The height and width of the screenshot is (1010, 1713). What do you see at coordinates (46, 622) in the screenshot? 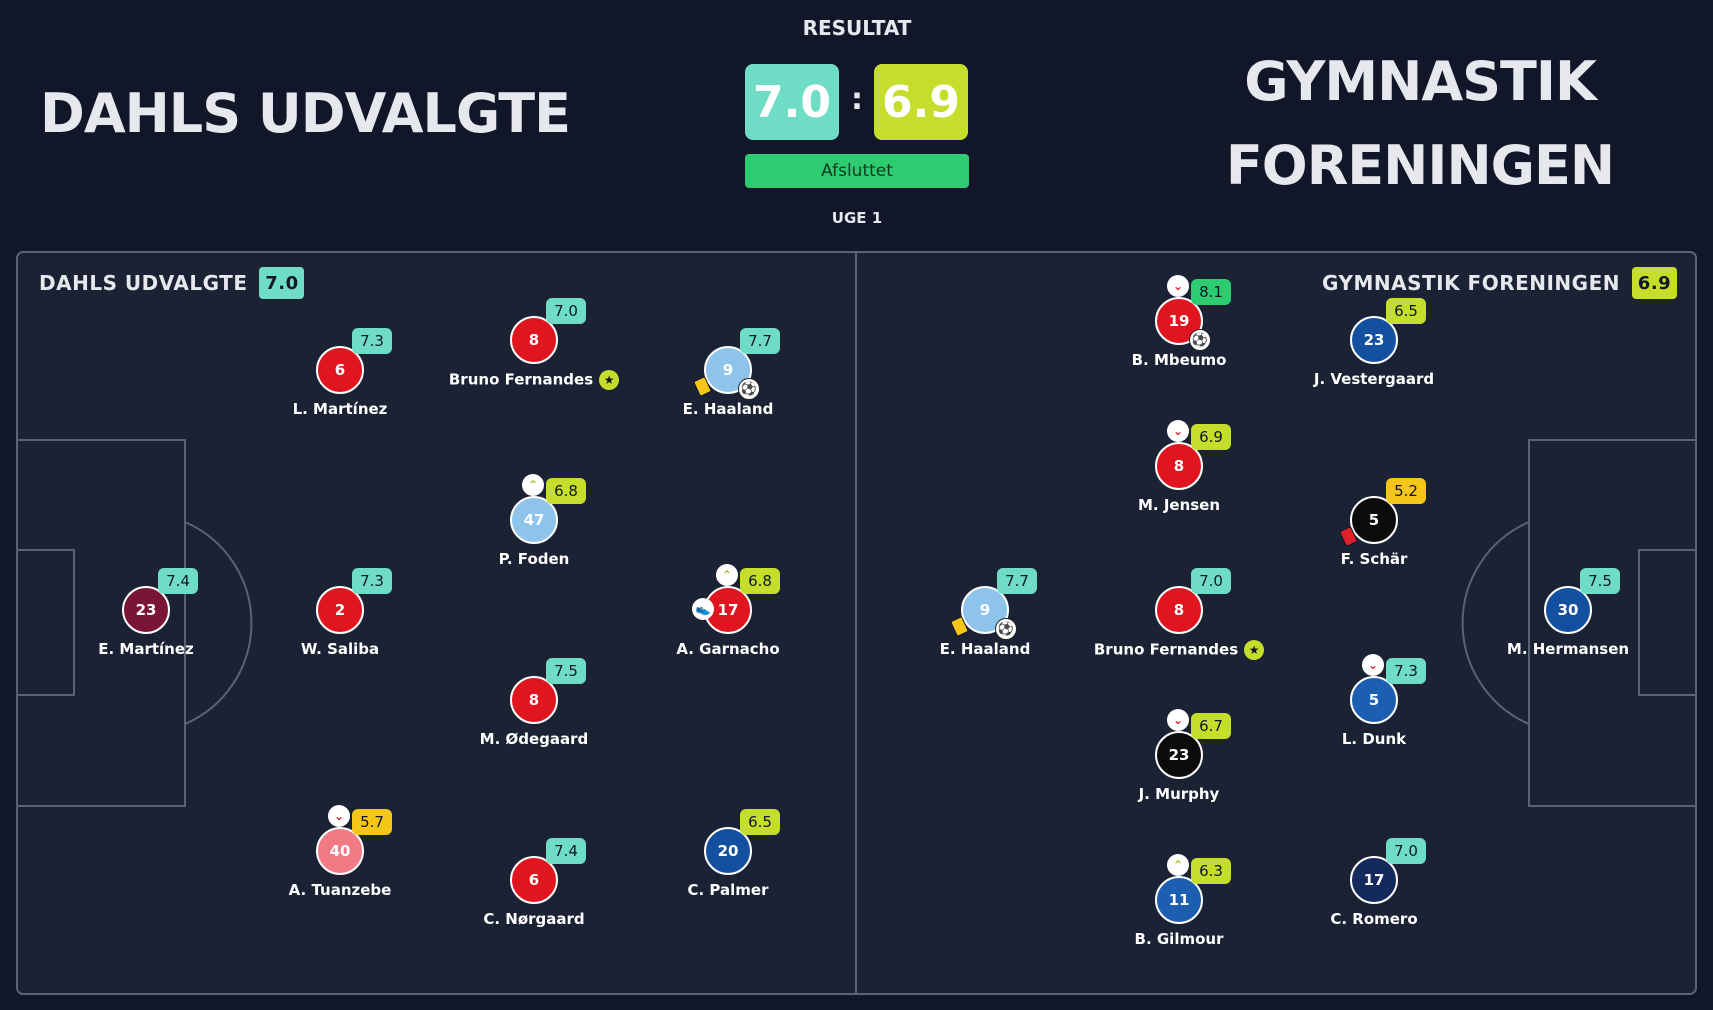
I see `left-goal-box` at bounding box center [46, 622].